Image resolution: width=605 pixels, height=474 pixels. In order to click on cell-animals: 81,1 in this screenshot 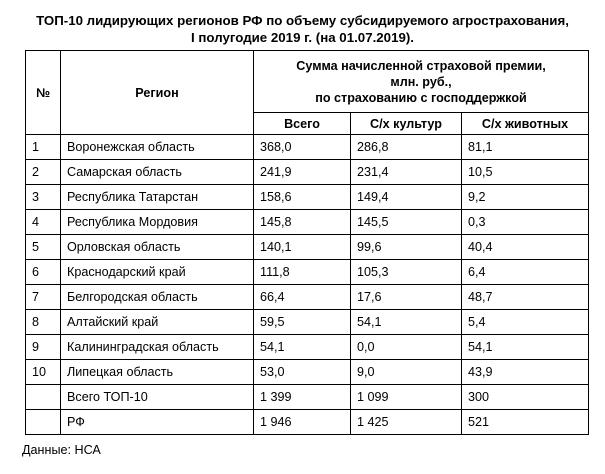, I will do `click(525, 147)`.